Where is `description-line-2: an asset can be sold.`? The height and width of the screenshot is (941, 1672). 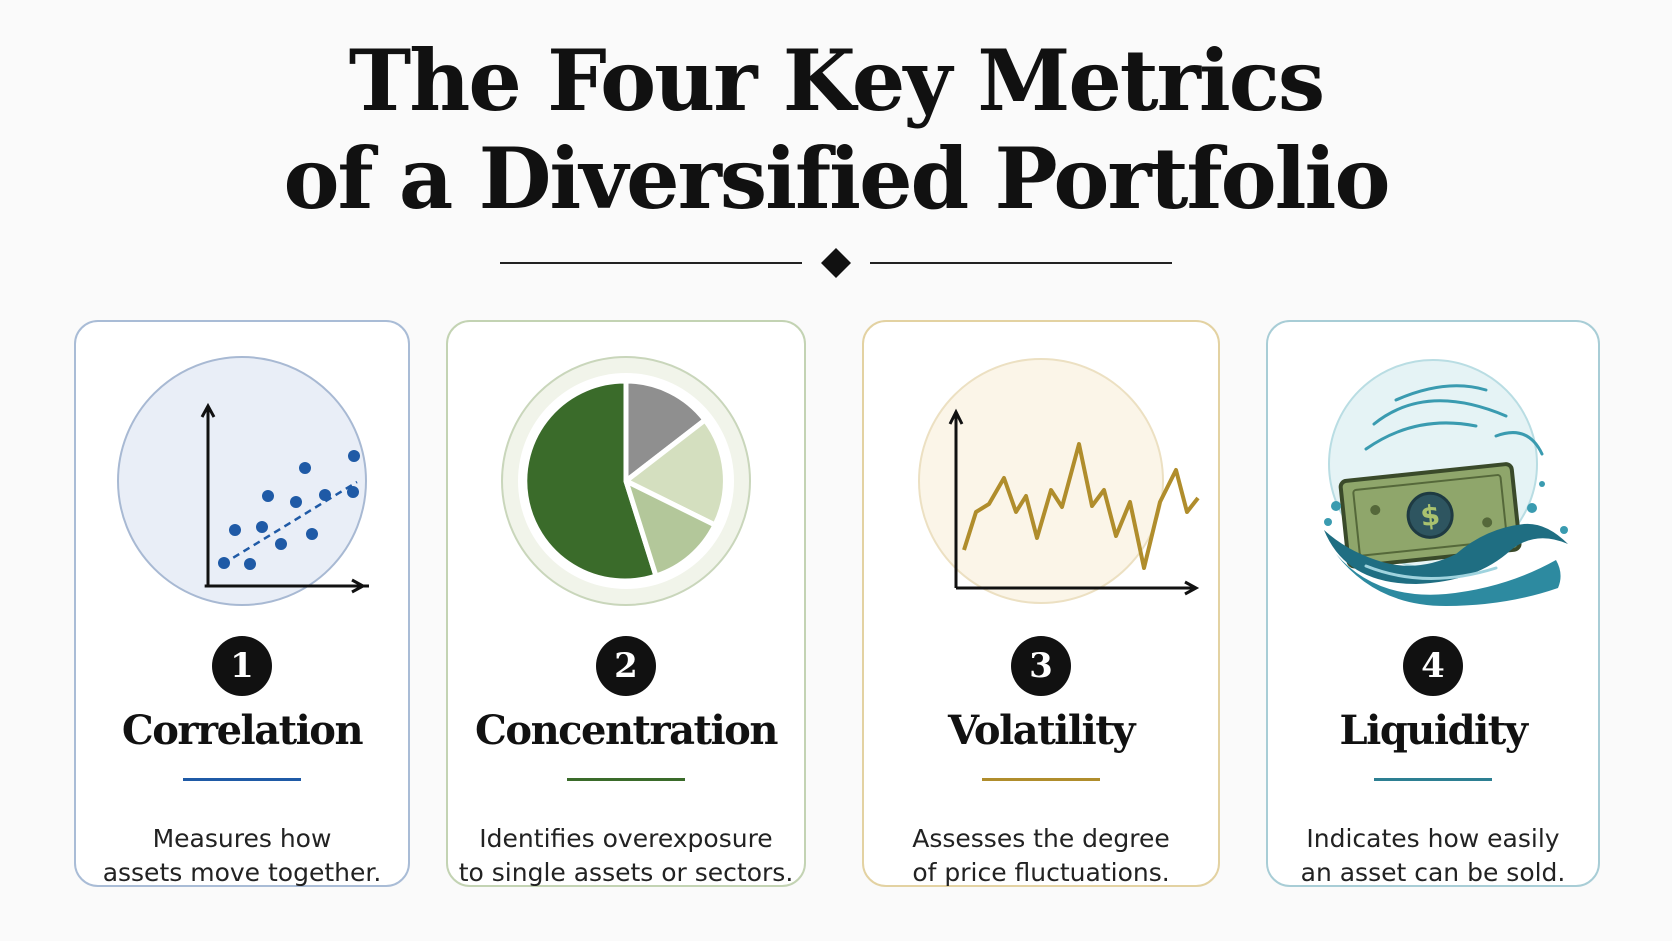 description-line-2: an asset can be sold. is located at coordinates (1433, 872).